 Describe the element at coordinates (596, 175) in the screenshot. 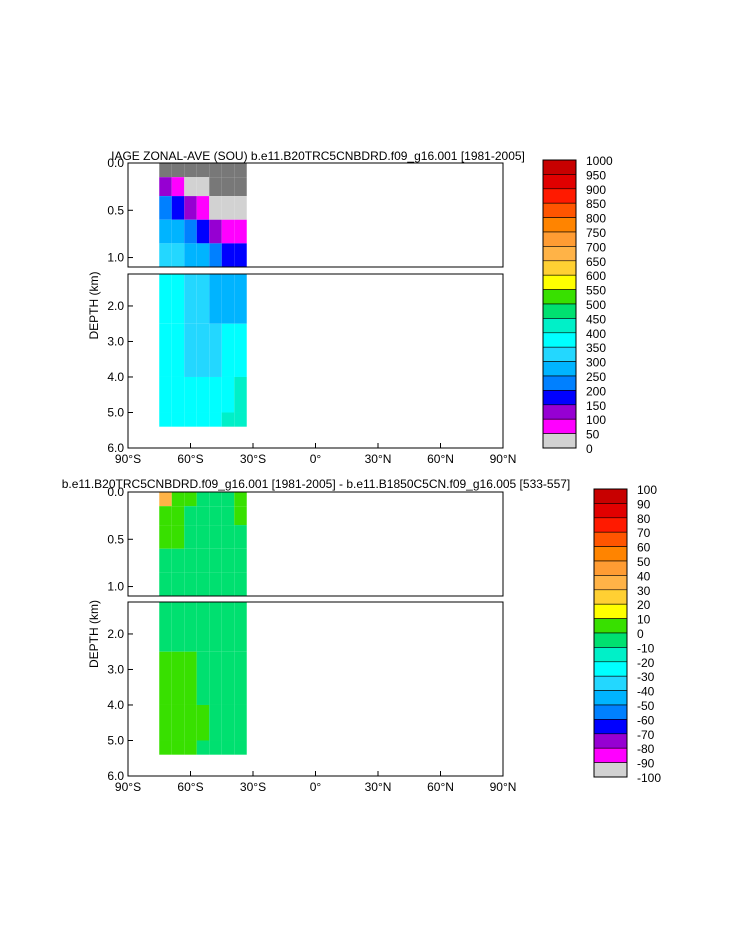

I see `colorbar-label: 950` at that location.